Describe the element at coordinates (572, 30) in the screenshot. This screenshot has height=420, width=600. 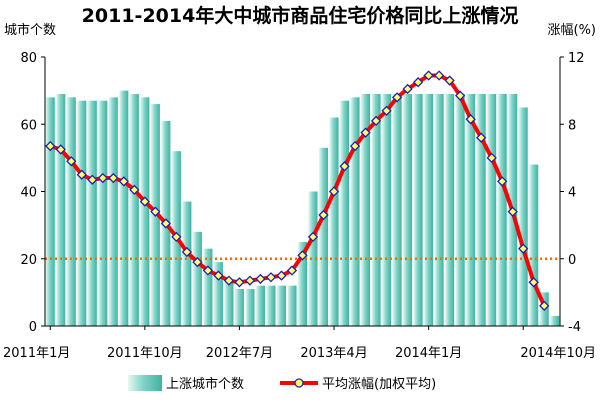
I see `y-axis-right-label: 涨幅(%)` at that location.